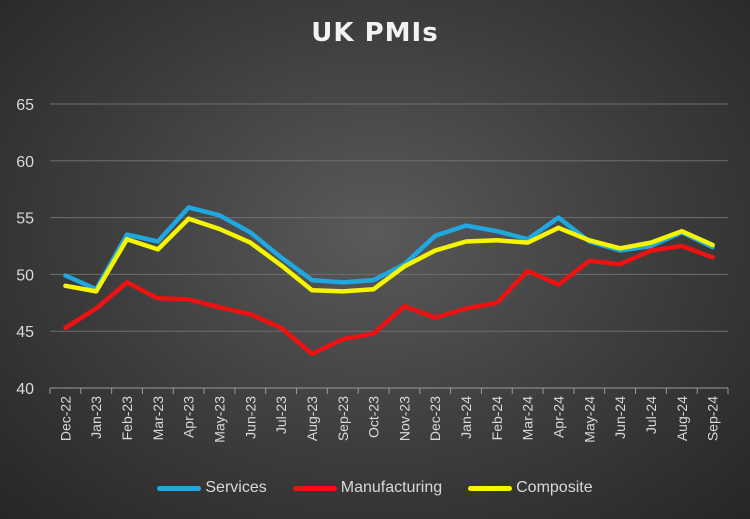 The width and height of the screenshot is (750, 519). I want to click on x-tick-label: Mar-23, so click(158, 418).